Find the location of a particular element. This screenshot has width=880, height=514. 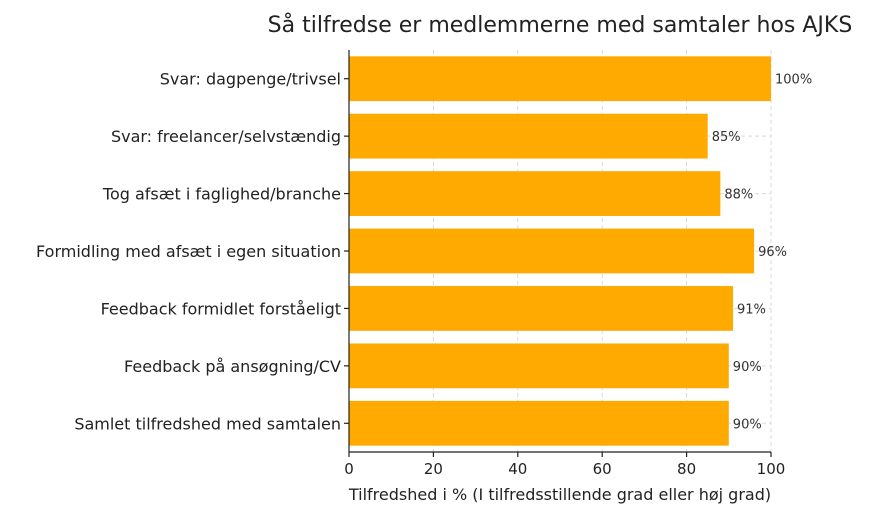

category-label: Tog afsæt i faglighed/branche is located at coordinates (221, 194).